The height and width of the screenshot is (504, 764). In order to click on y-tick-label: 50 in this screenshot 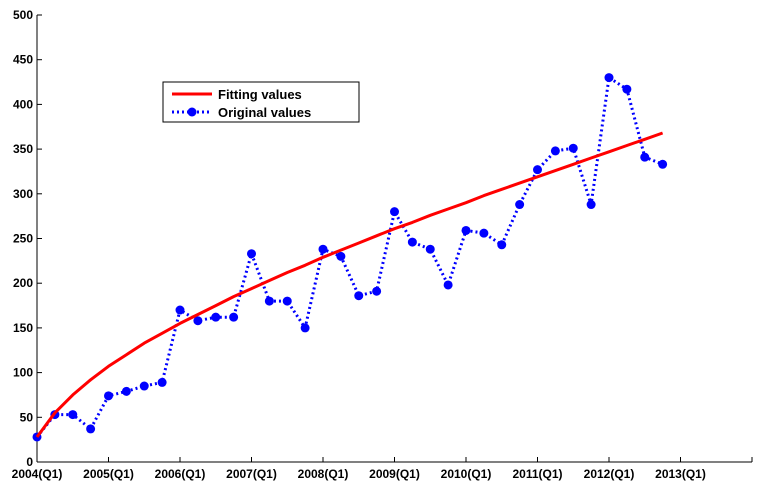, I will do `click(27, 417)`.